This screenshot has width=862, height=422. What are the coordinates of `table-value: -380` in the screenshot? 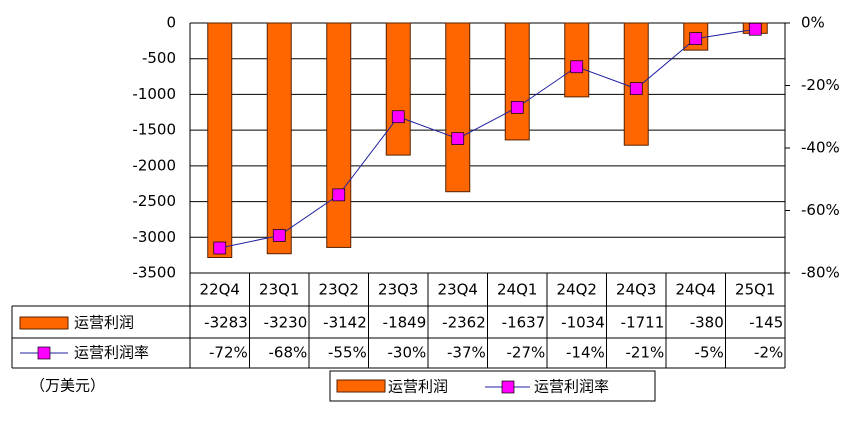 It's located at (707, 323).